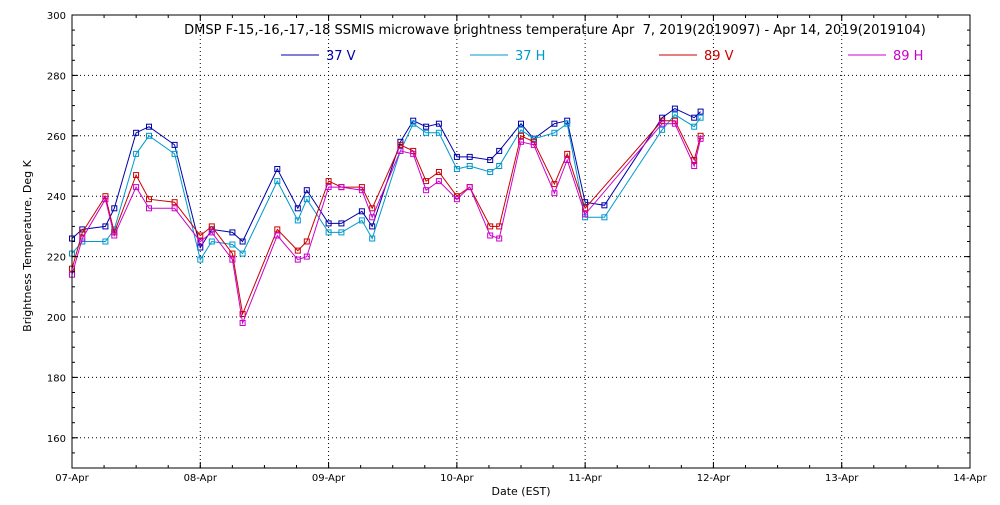 The height and width of the screenshot is (505, 1000). Describe the element at coordinates (56, 378) in the screenshot. I see `y-tick-label: 180` at that location.